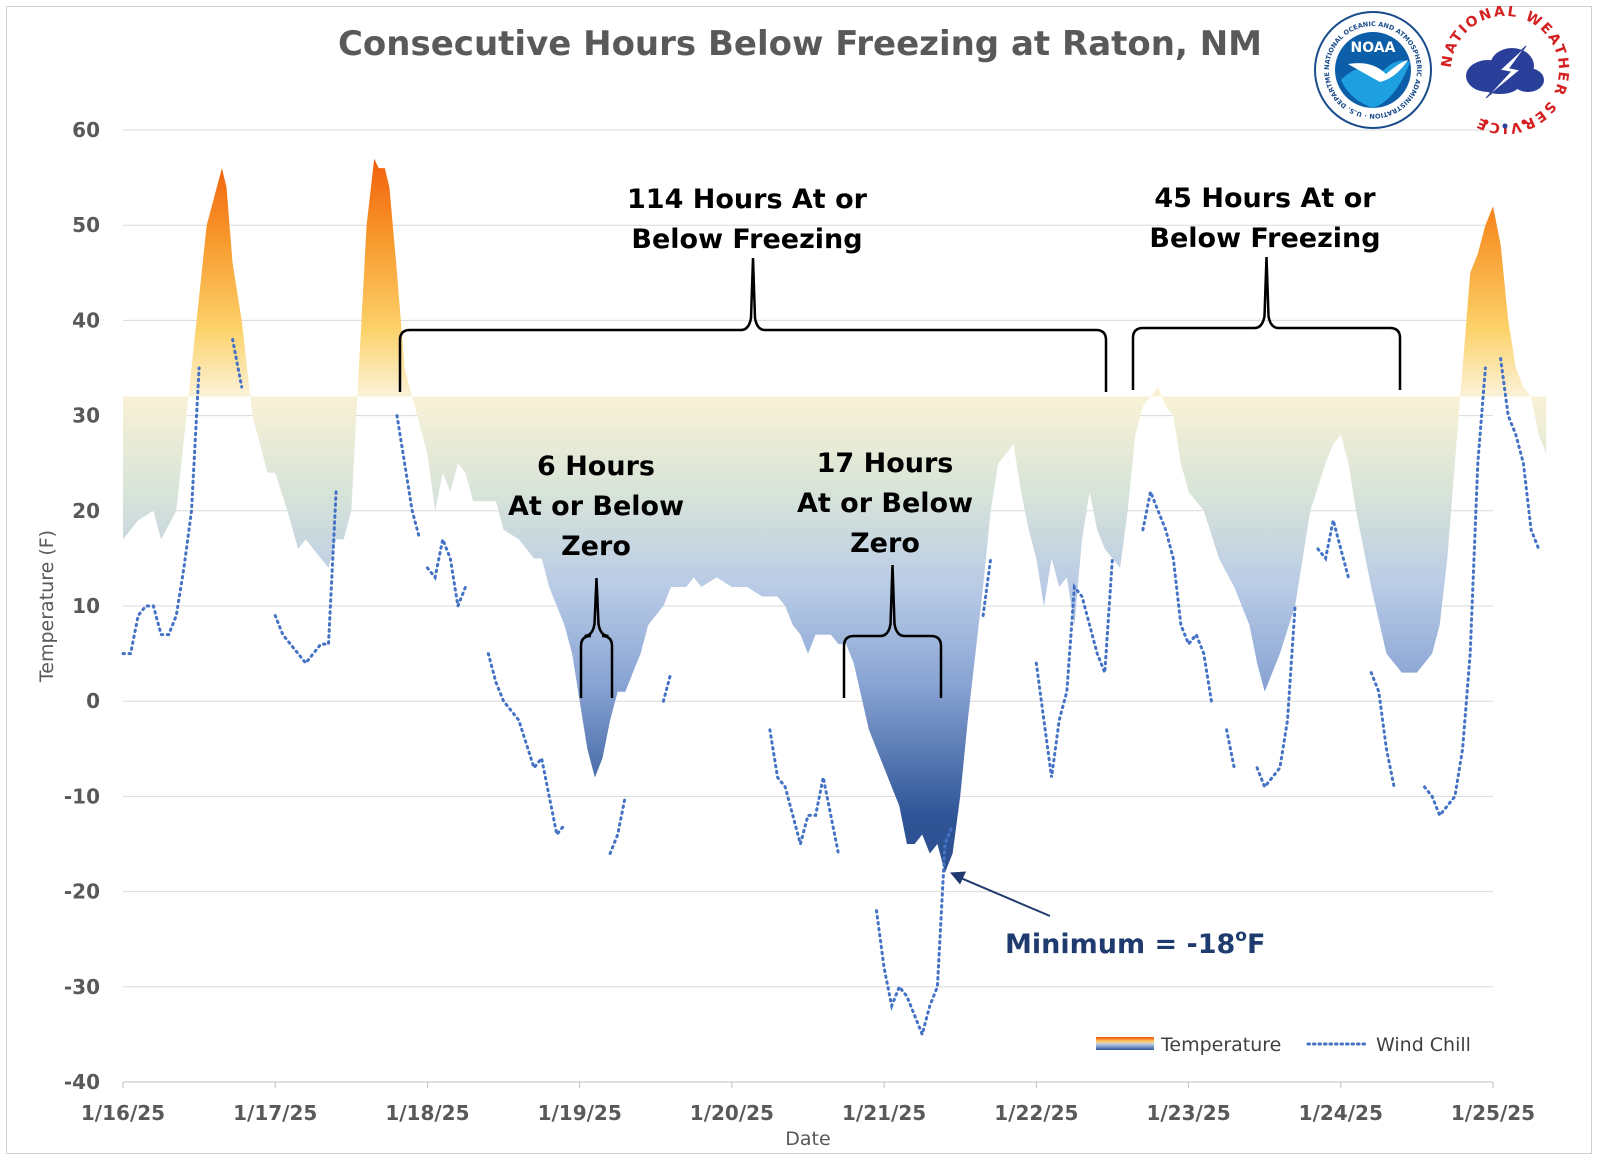 This screenshot has width=1600, height=1162. Describe the element at coordinates (82, 987) in the screenshot. I see `y-tick-label: -30` at that location.